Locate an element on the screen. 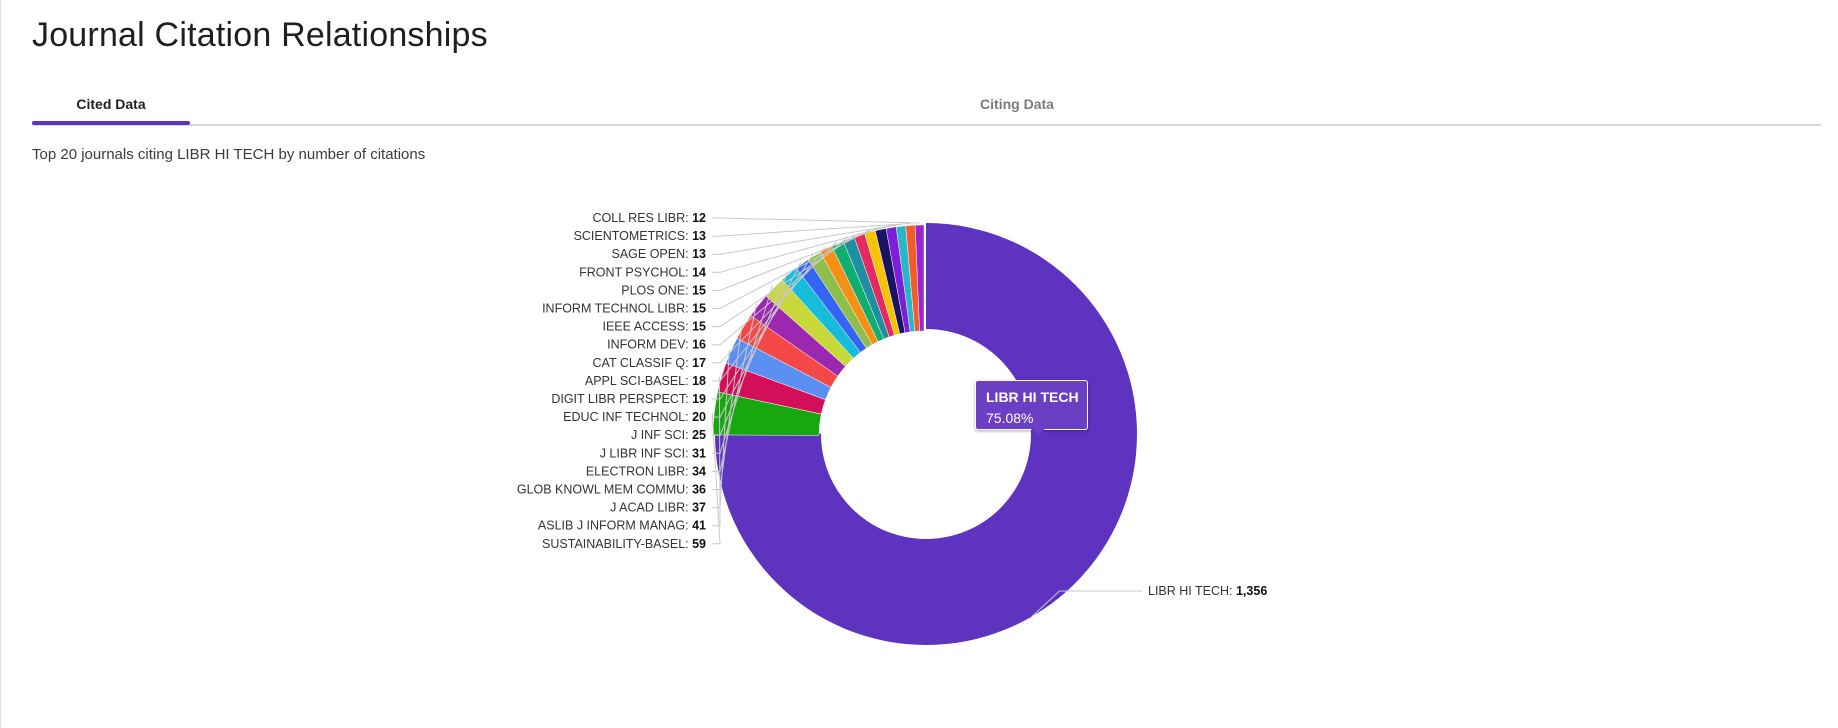 Image resolution: width=1838 pixels, height=728 pixels. data-label-value: 59 is located at coordinates (699, 544).